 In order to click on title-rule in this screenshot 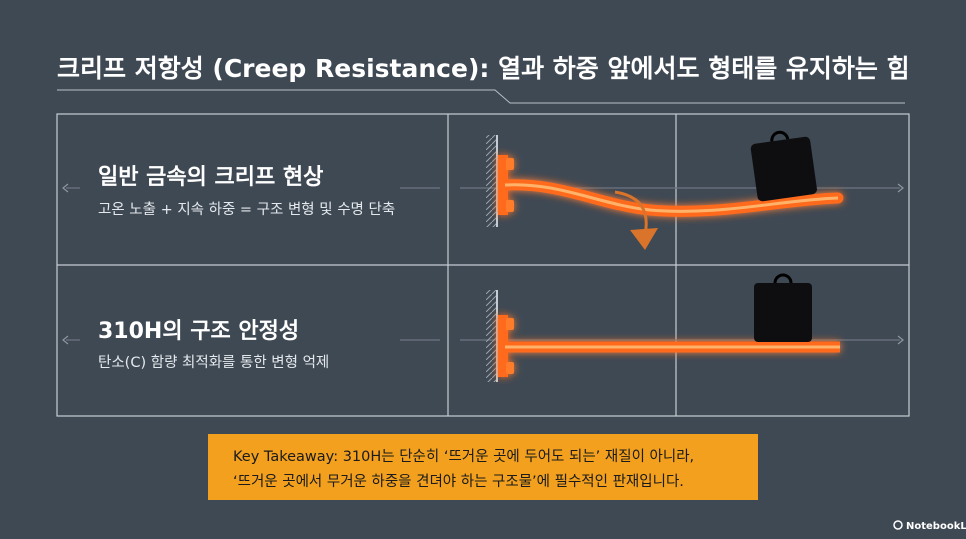, I will do `click(481, 96)`.